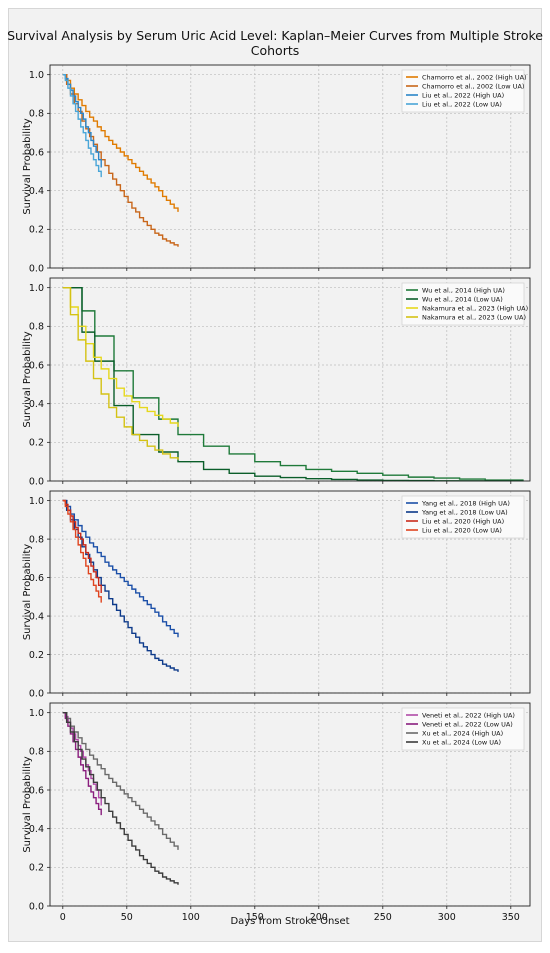 The width and height of the screenshot is (550, 953). I want to click on legend-label: Yang et al., 2018 (Low UA), so click(464, 512).